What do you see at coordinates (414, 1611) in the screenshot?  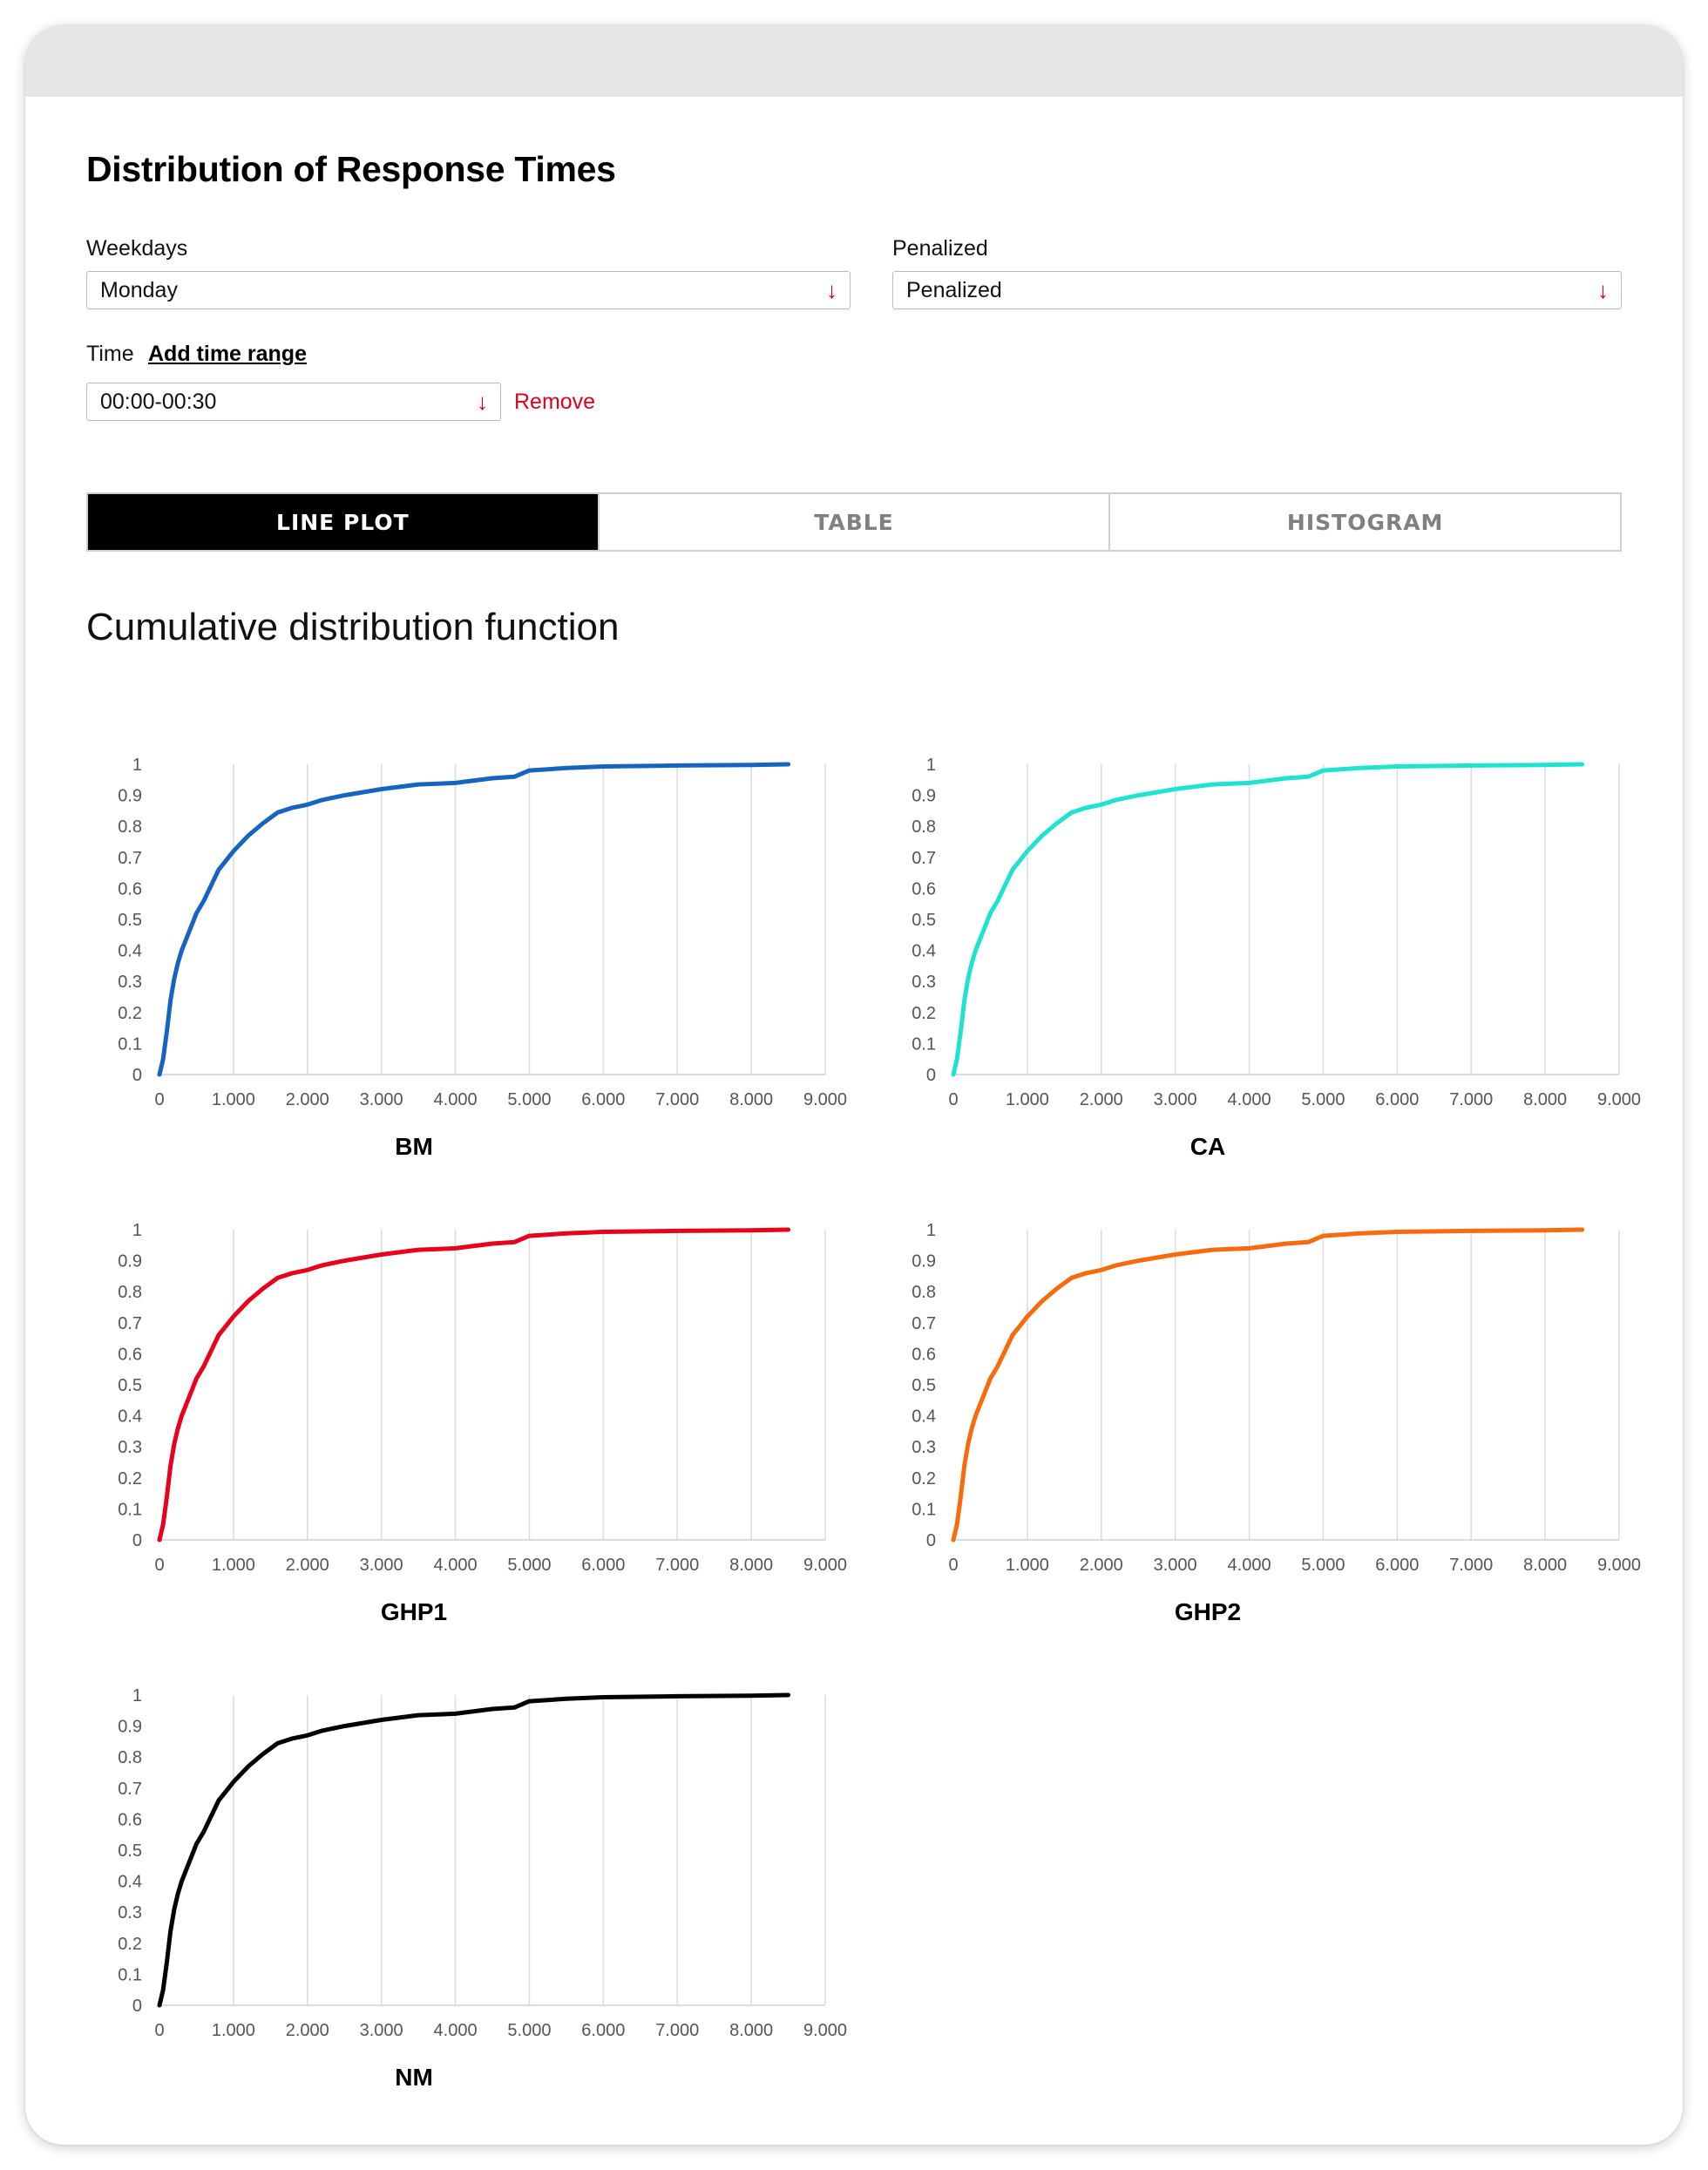 I see `chart-title: GHP1` at bounding box center [414, 1611].